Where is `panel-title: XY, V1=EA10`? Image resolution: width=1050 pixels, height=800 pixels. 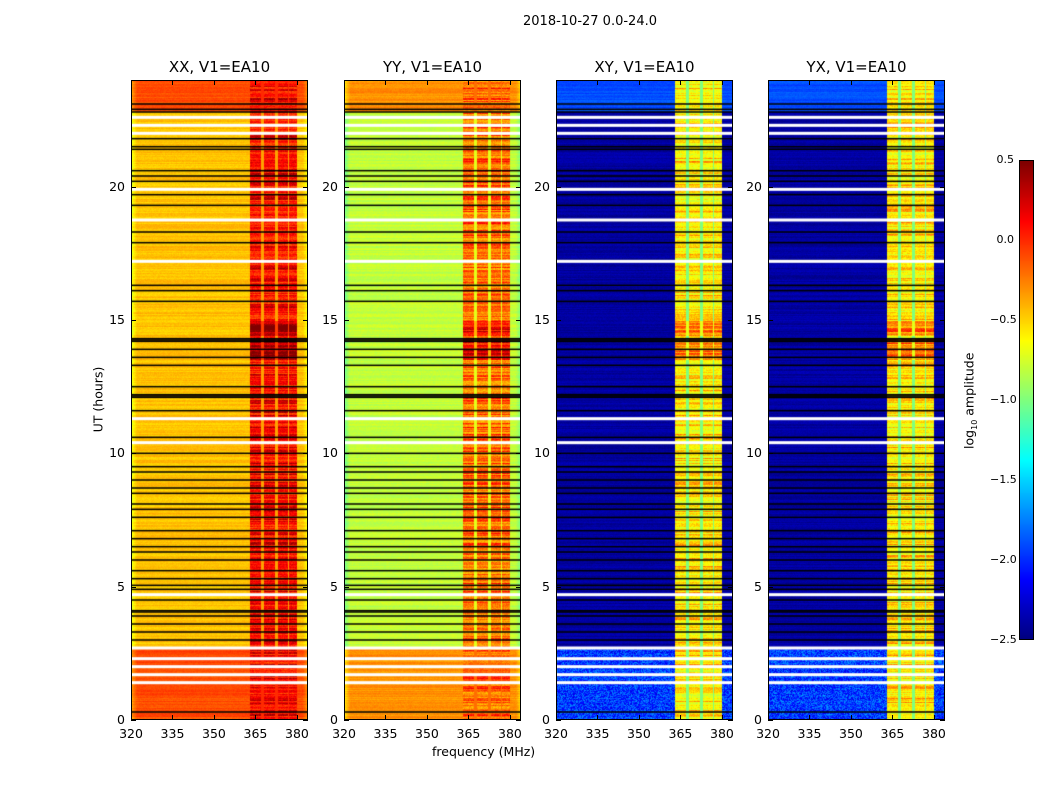
panel-title: XY, V1=EA10 is located at coordinates (644, 67).